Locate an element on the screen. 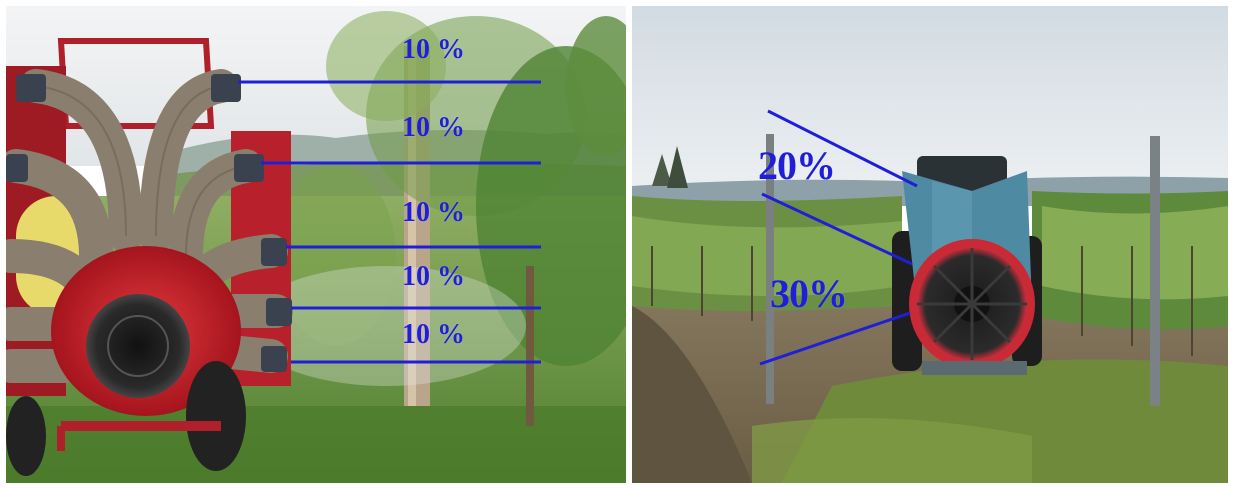 This screenshot has height=489, width=1233. percent-label-2: 10 % is located at coordinates (433, 127).